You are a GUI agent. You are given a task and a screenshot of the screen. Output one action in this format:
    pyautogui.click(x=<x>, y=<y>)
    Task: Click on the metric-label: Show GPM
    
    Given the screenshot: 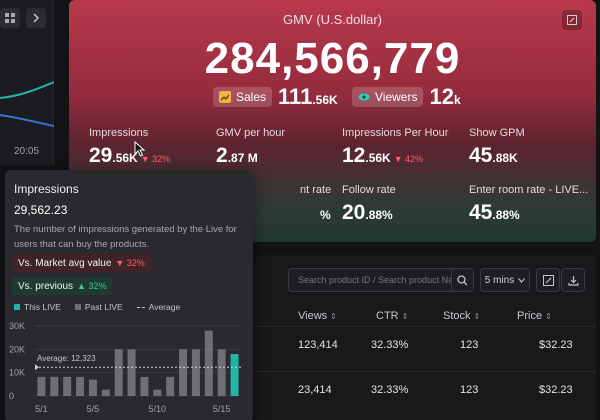 What is the action you would take?
    pyautogui.click(x=497, y=133)
    